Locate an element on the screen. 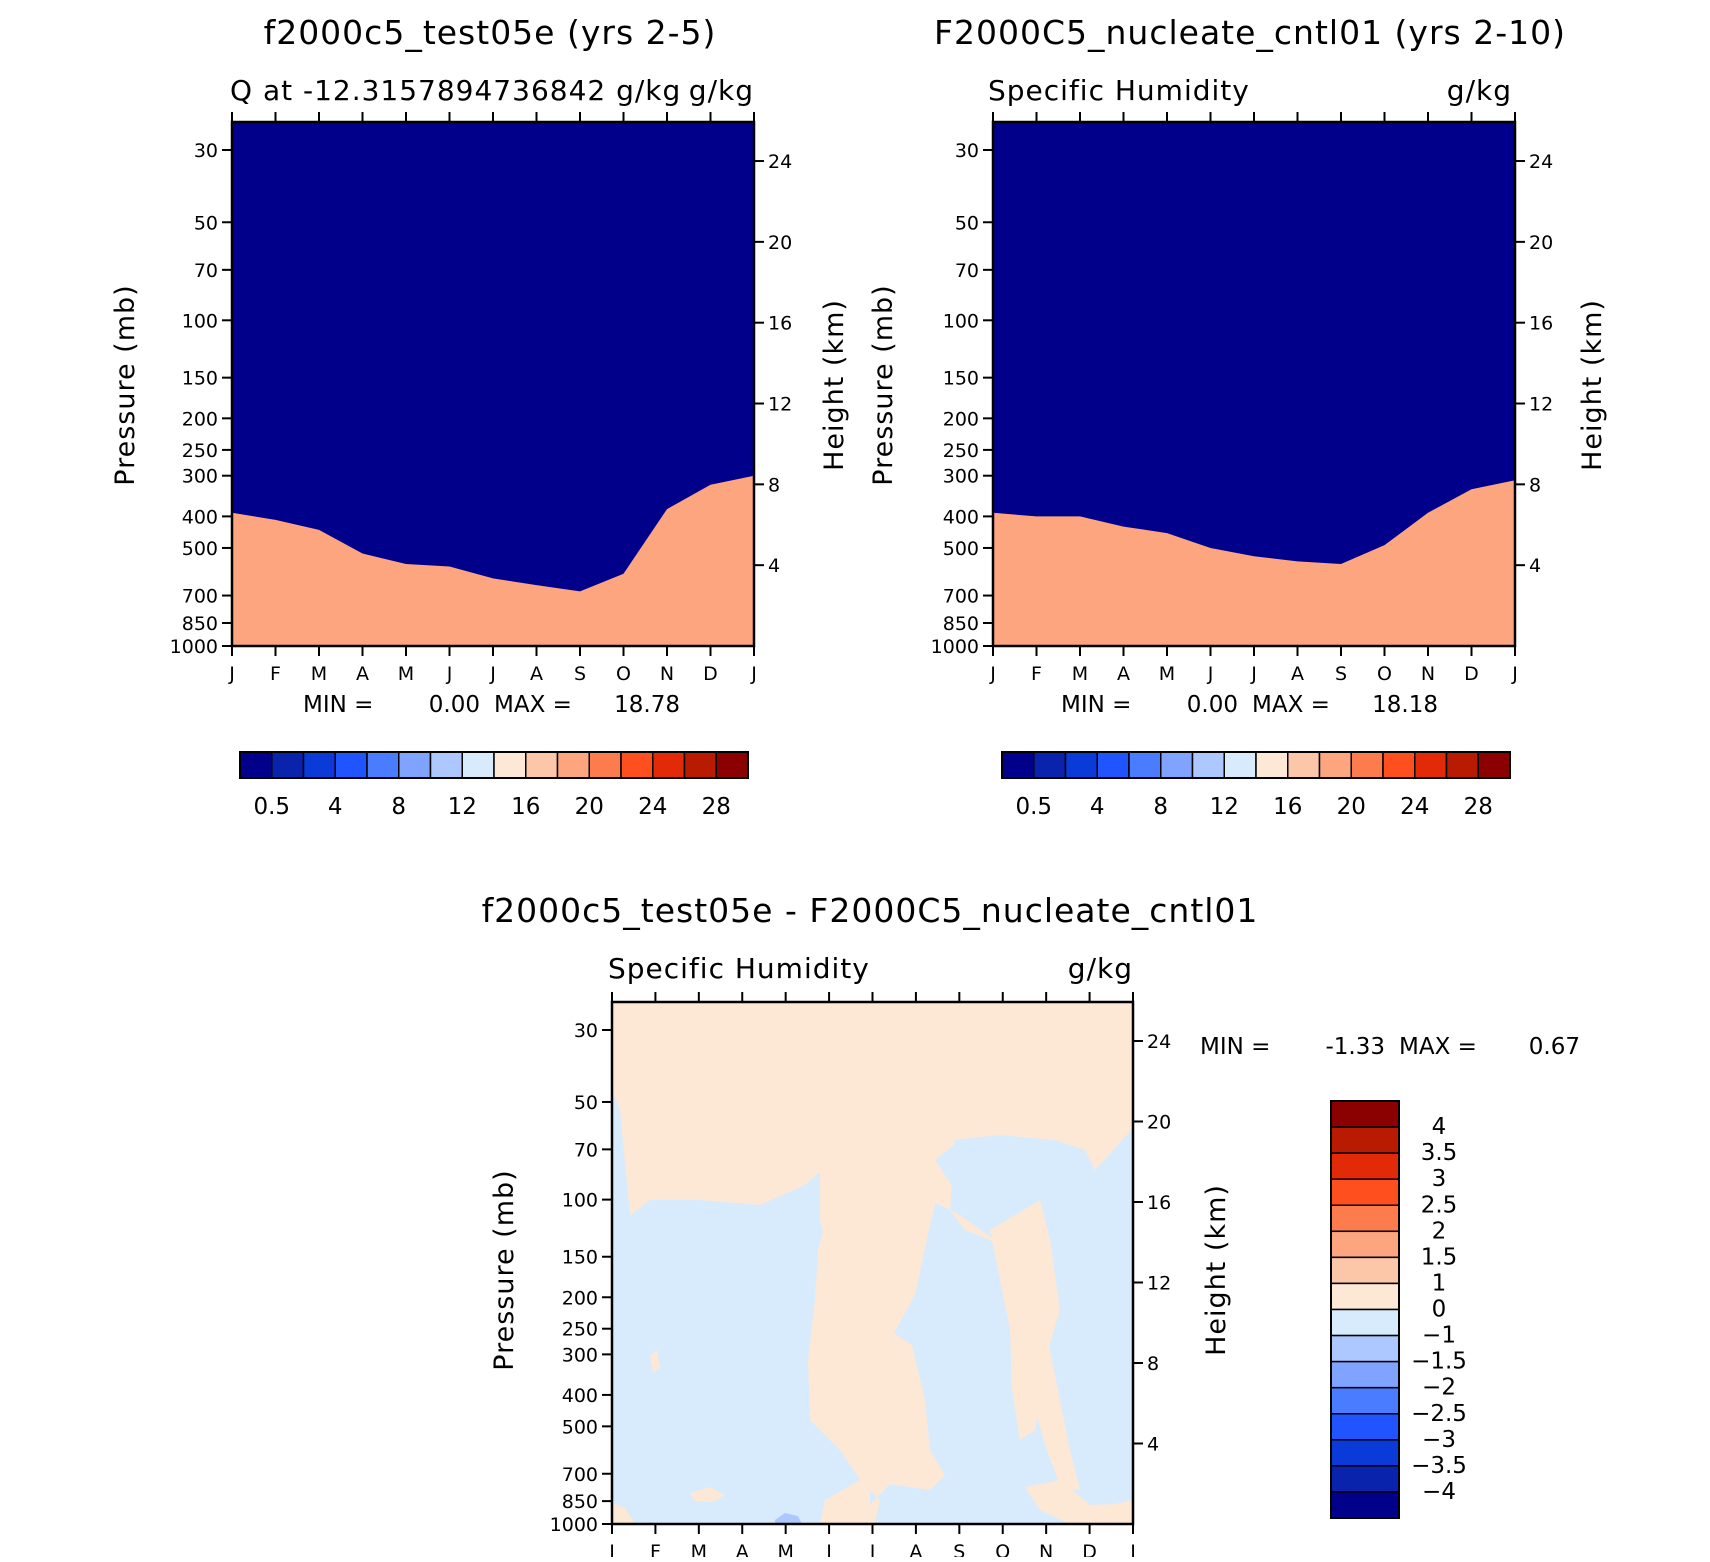 Image resolution: width=1710 pixels, height=1562 pixels. colorbar-label: 2 is located at coordinates (1439, 1231).